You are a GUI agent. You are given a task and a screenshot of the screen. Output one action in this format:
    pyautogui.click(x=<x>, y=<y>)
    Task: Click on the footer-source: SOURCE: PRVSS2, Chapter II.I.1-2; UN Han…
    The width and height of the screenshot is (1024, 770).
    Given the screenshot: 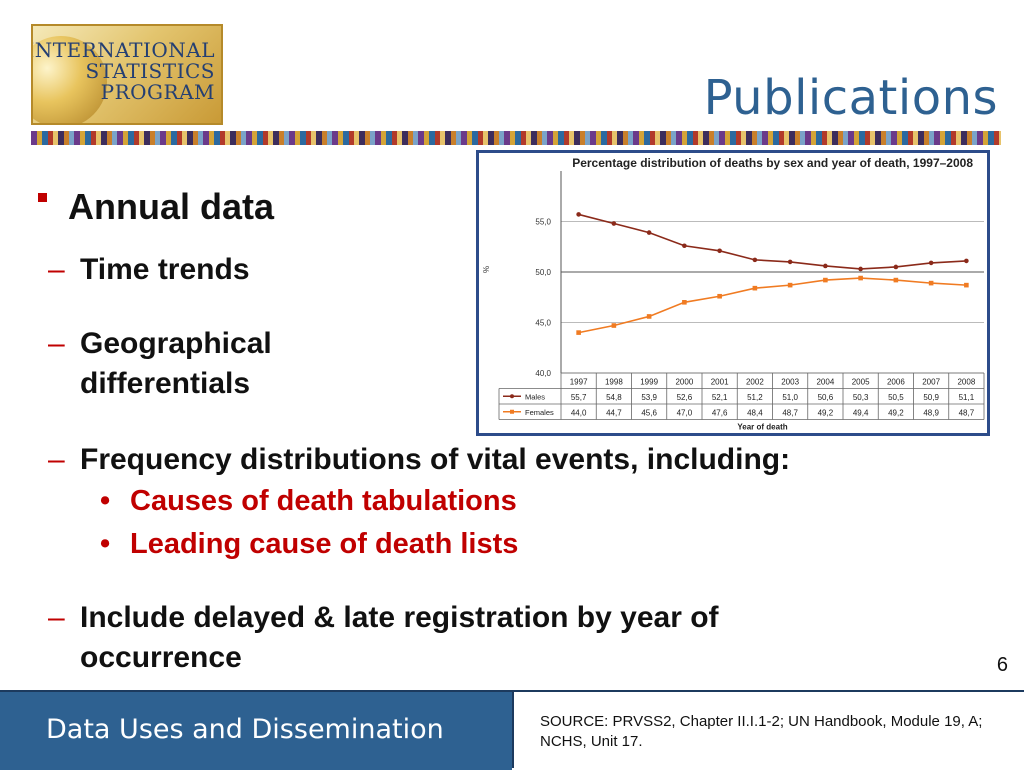 What is the action you would take?
    pyautogui.click(x=768, y=729)
    